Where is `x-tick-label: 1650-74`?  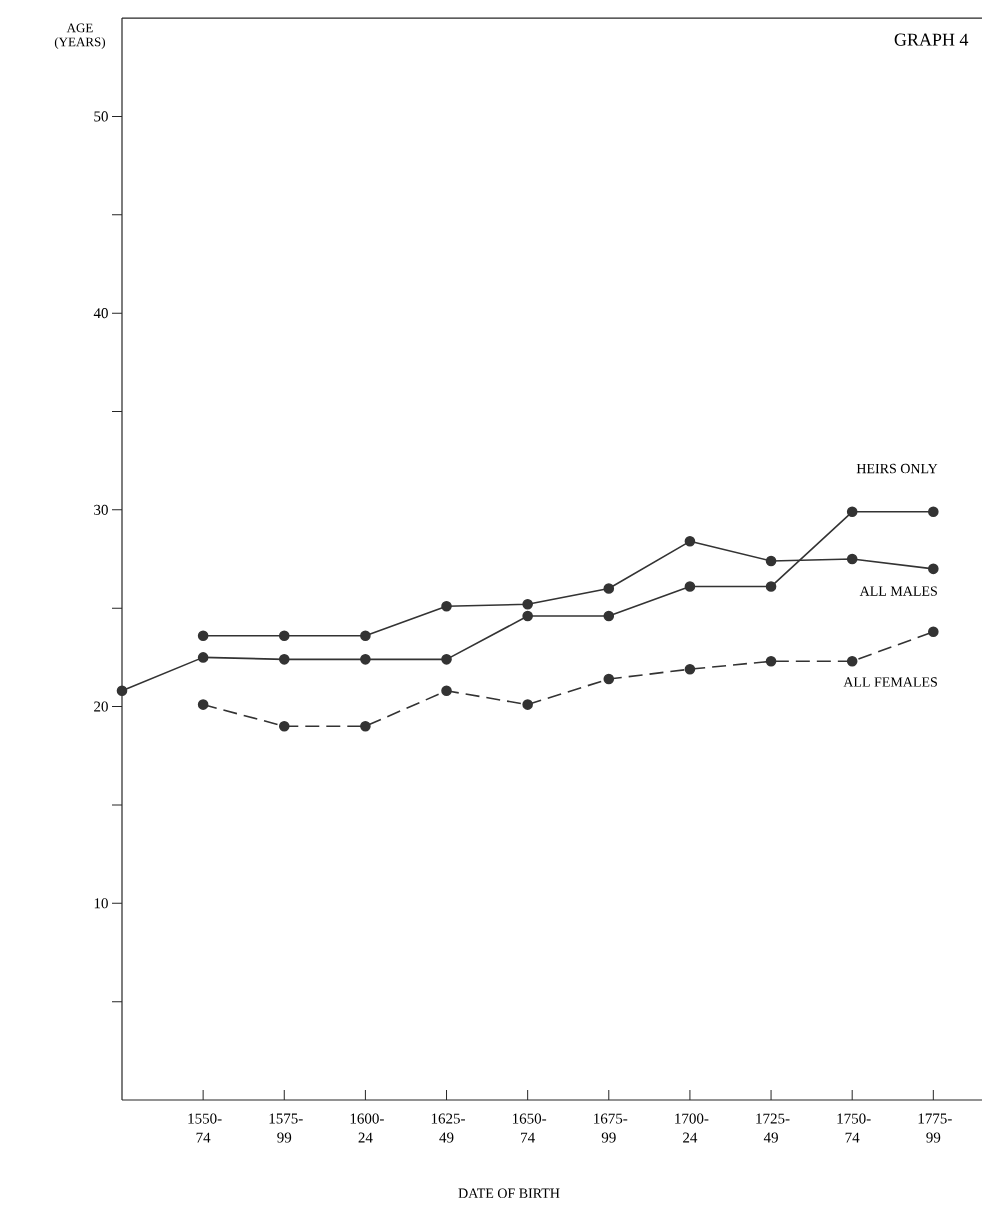 x-tick-label: 1650-74 is located at coordinates (529, 1128).